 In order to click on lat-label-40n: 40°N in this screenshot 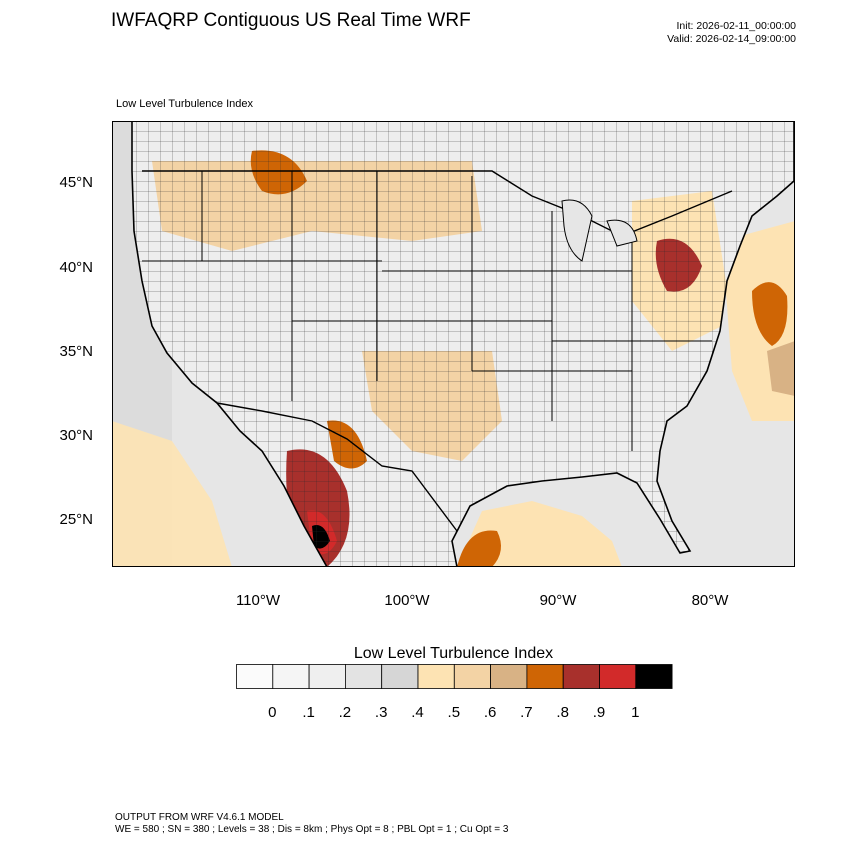, I will do `click(76, 267)`.